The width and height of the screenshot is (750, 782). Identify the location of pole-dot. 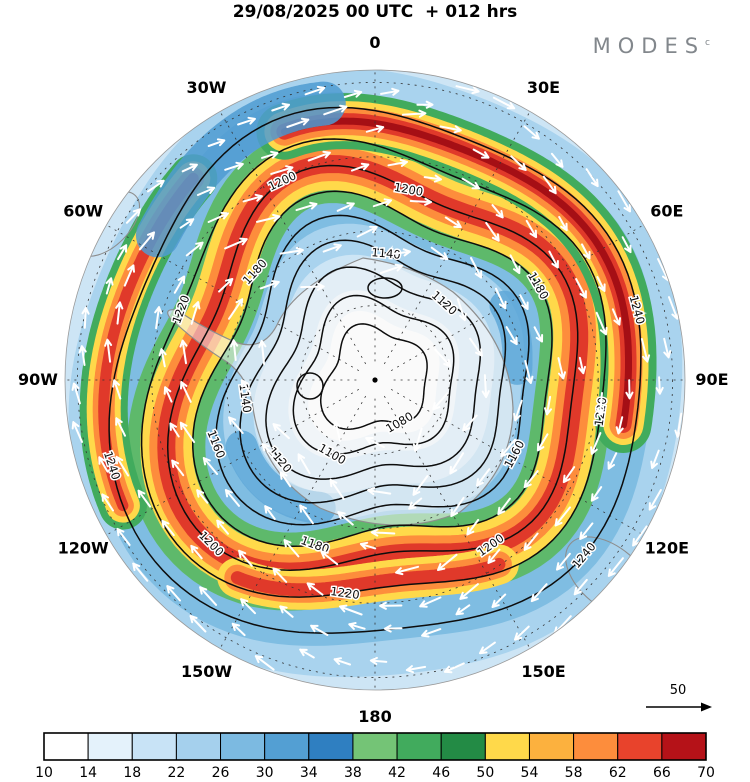
(375, 380).